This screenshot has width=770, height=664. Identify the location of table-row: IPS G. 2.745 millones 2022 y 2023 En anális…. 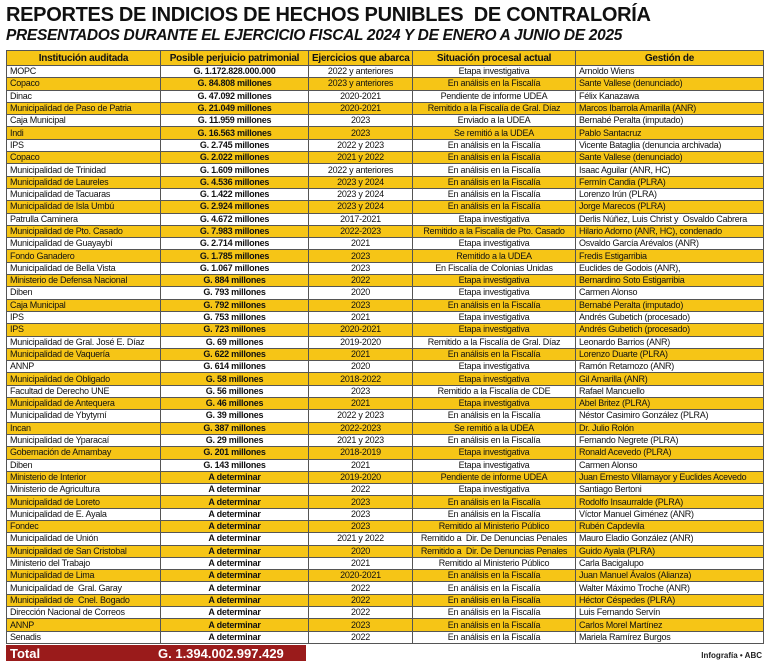
(385, 145).